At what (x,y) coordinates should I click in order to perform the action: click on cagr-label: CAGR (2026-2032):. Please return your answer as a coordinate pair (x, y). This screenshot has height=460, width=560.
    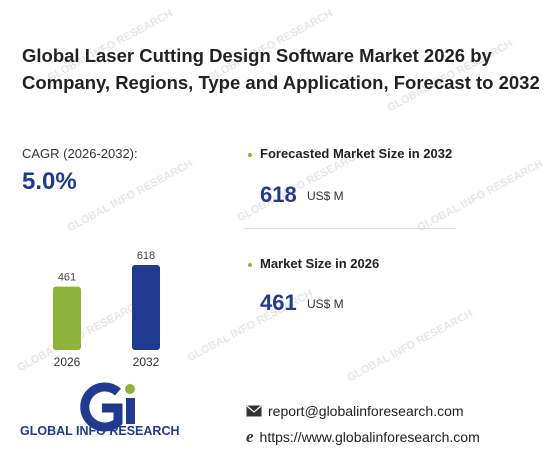
    Looking at the image, I should click on (80, 153).